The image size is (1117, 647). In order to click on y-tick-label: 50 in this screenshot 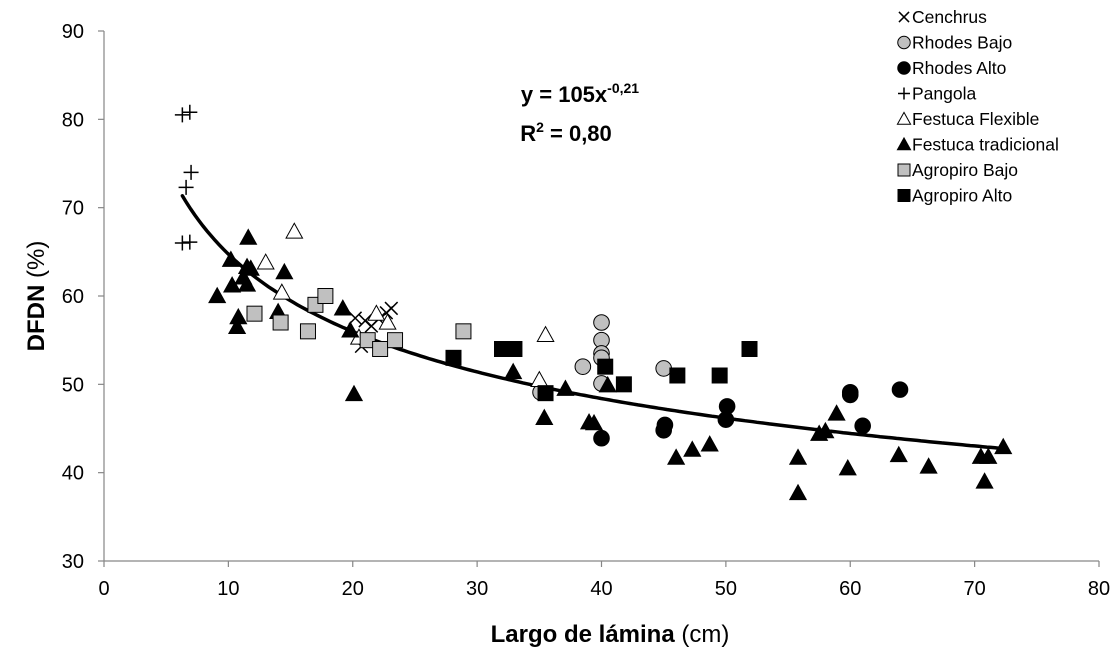, I will do `click(73, 385)`.